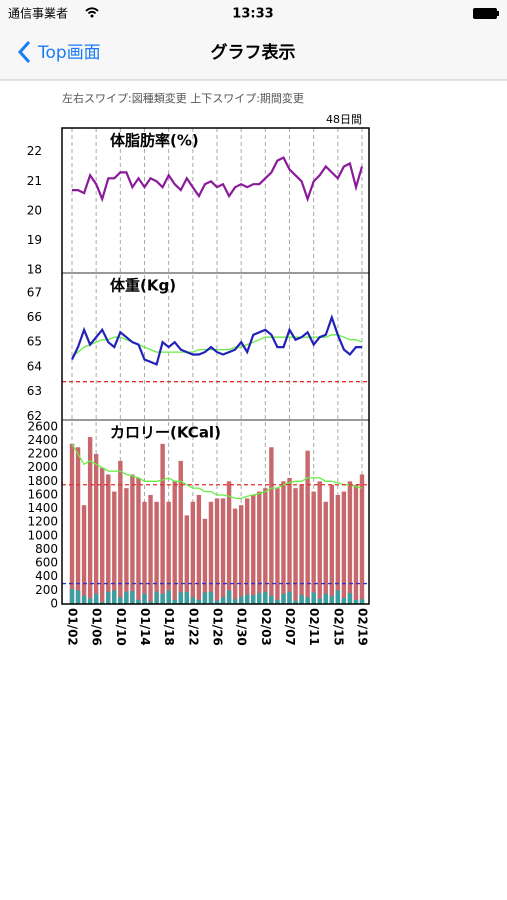 Image resolution: width=507 pixels, height=900 pixels. What do you see at coordinates (42, 522) in the screenshot?
I see `y-tick-label: 1200` at bounding box center [42, 522].